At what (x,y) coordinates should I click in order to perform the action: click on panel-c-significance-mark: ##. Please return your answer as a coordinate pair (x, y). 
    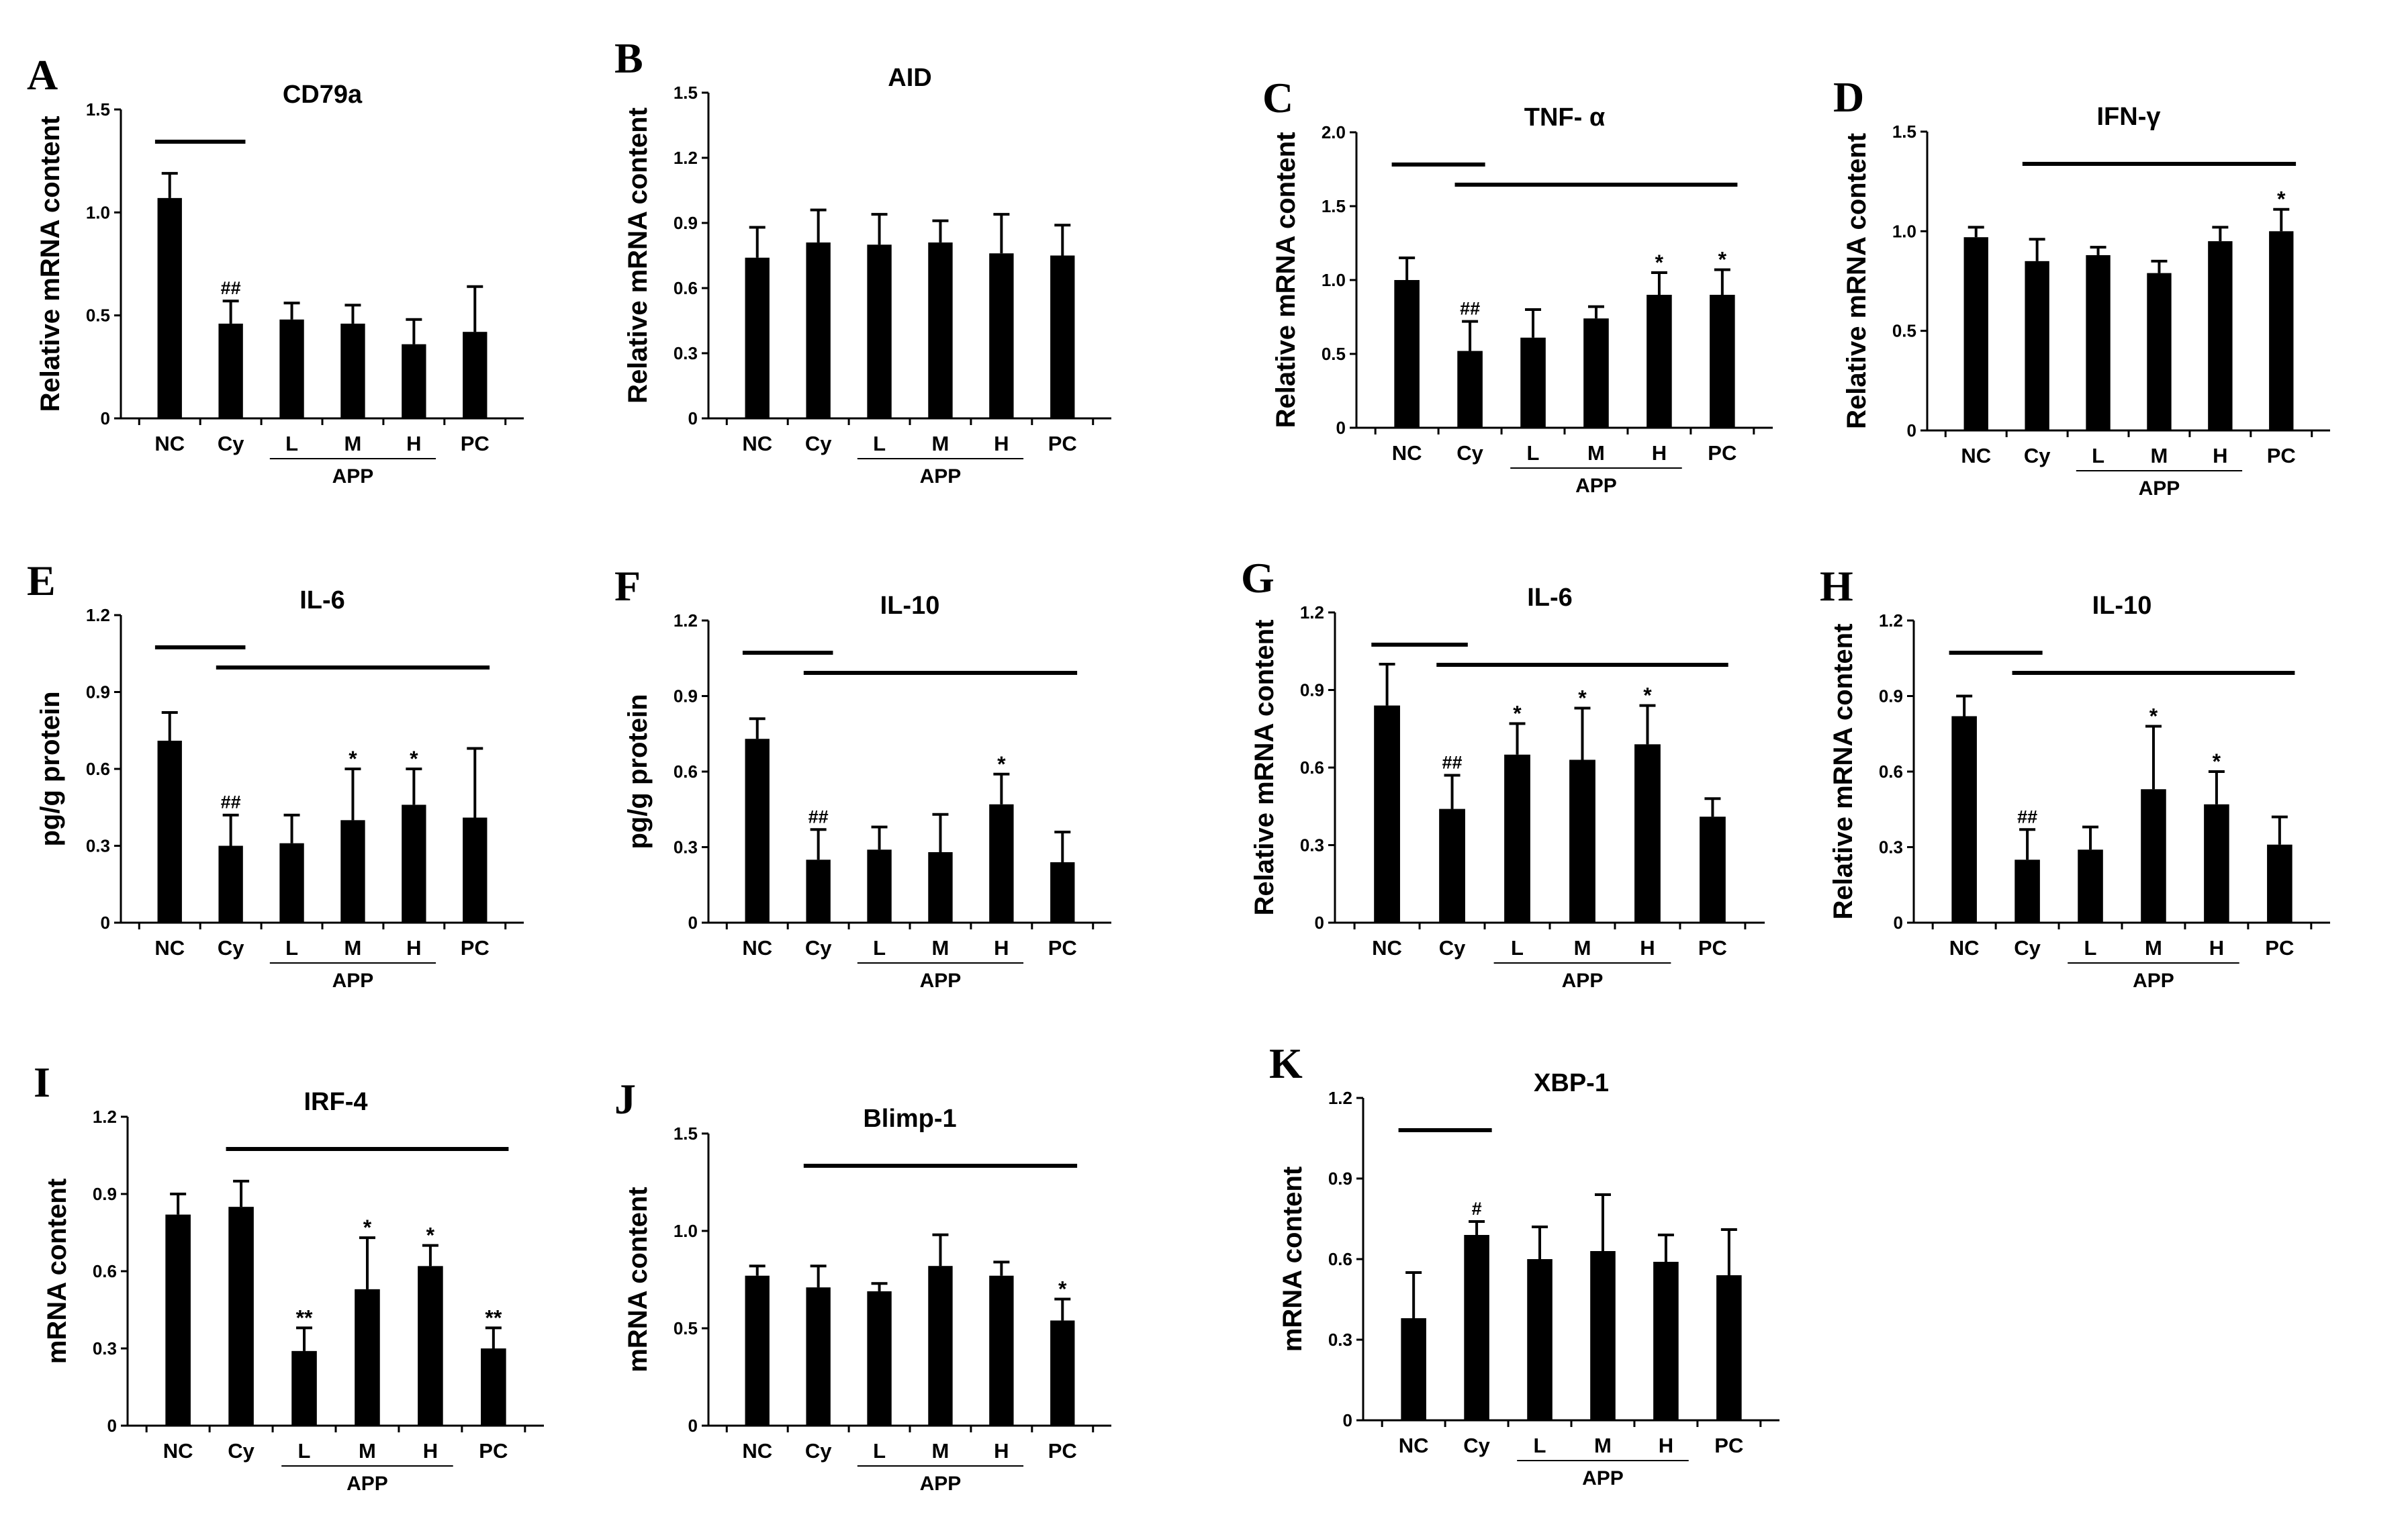
    Looking at the image, I should click on (1470, 309).